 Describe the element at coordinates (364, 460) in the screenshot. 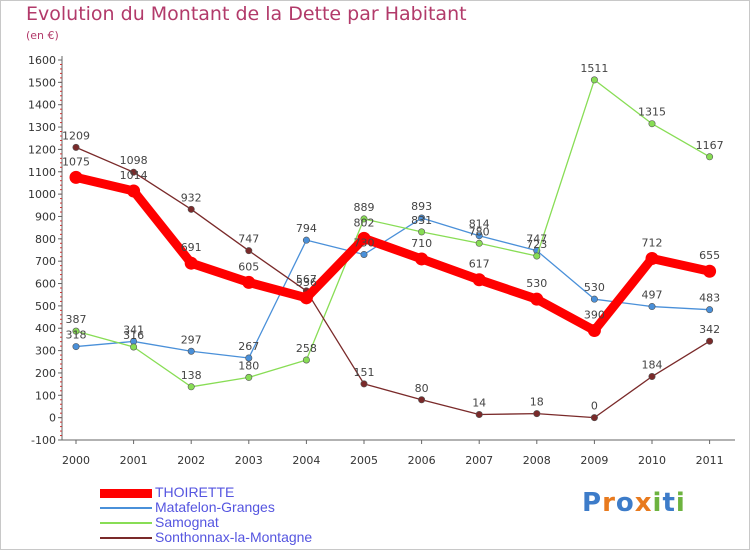

I see `x-tick-label: 2005` at that location.